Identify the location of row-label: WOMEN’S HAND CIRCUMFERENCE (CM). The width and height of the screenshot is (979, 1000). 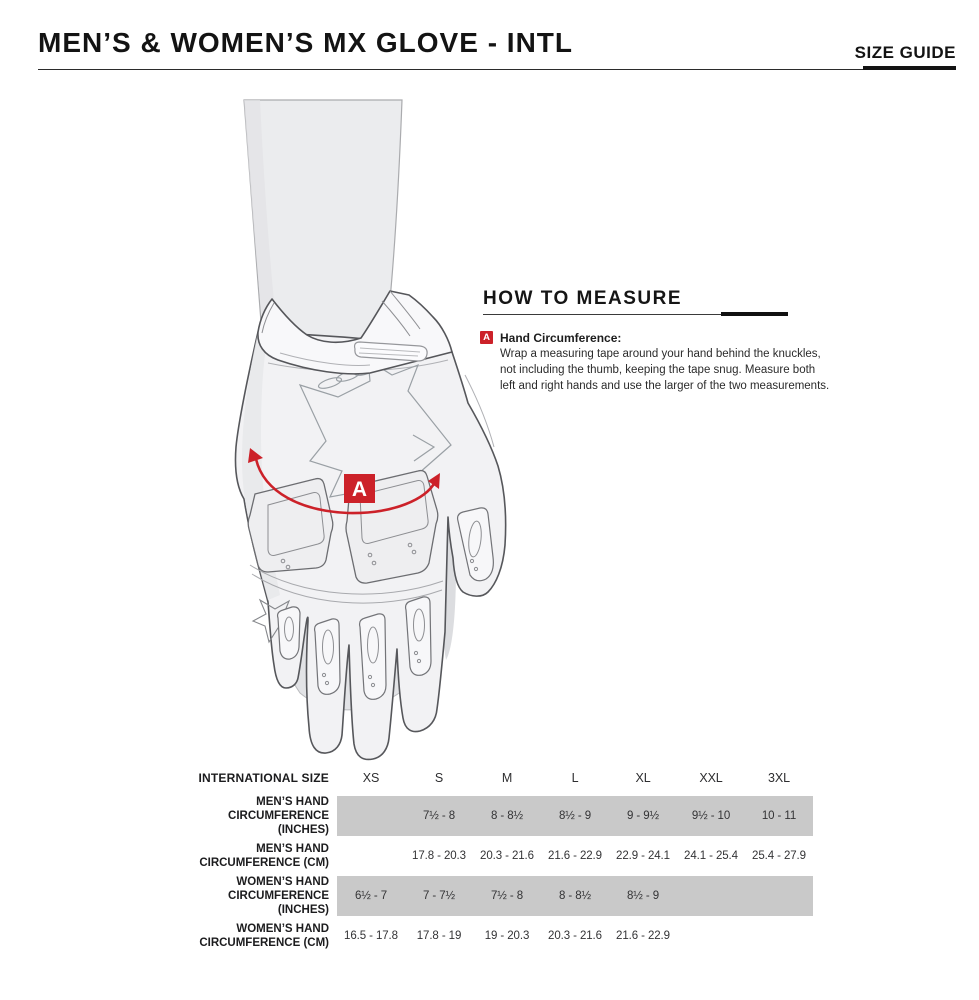
(264, 936).